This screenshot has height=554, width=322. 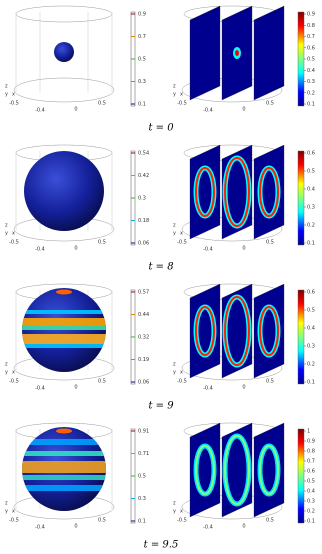 I want to click on legend-tick-label: 0.91, so click(x=143, y=432).